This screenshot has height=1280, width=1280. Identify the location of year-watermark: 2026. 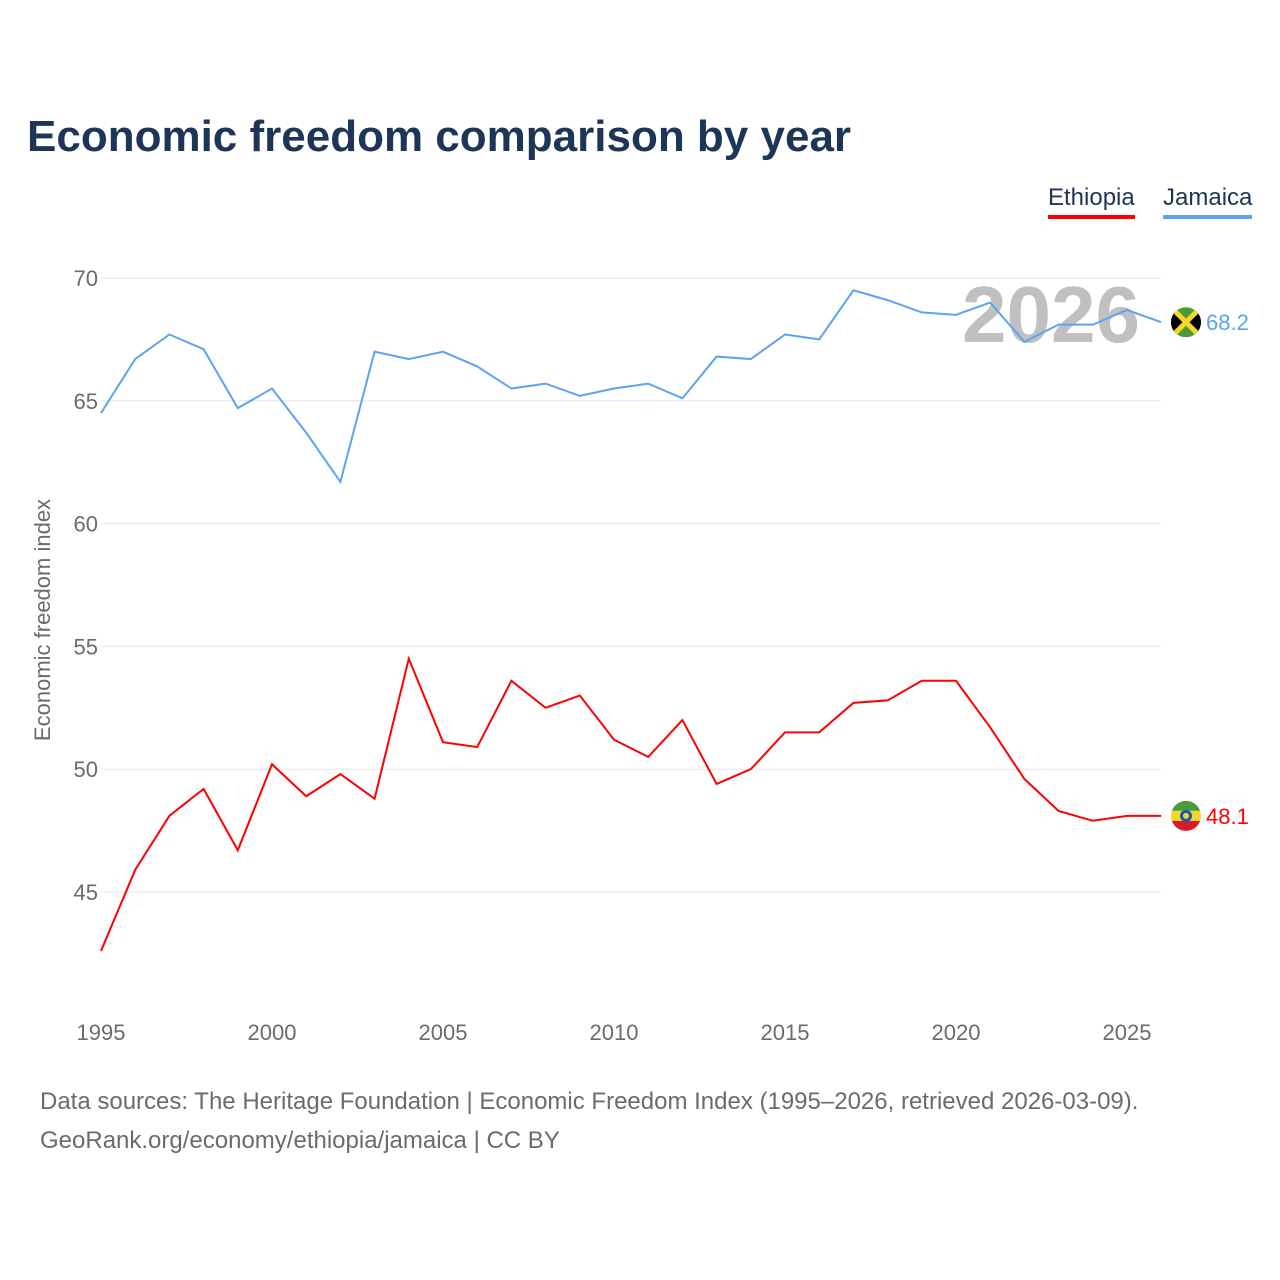
(1051, 314).